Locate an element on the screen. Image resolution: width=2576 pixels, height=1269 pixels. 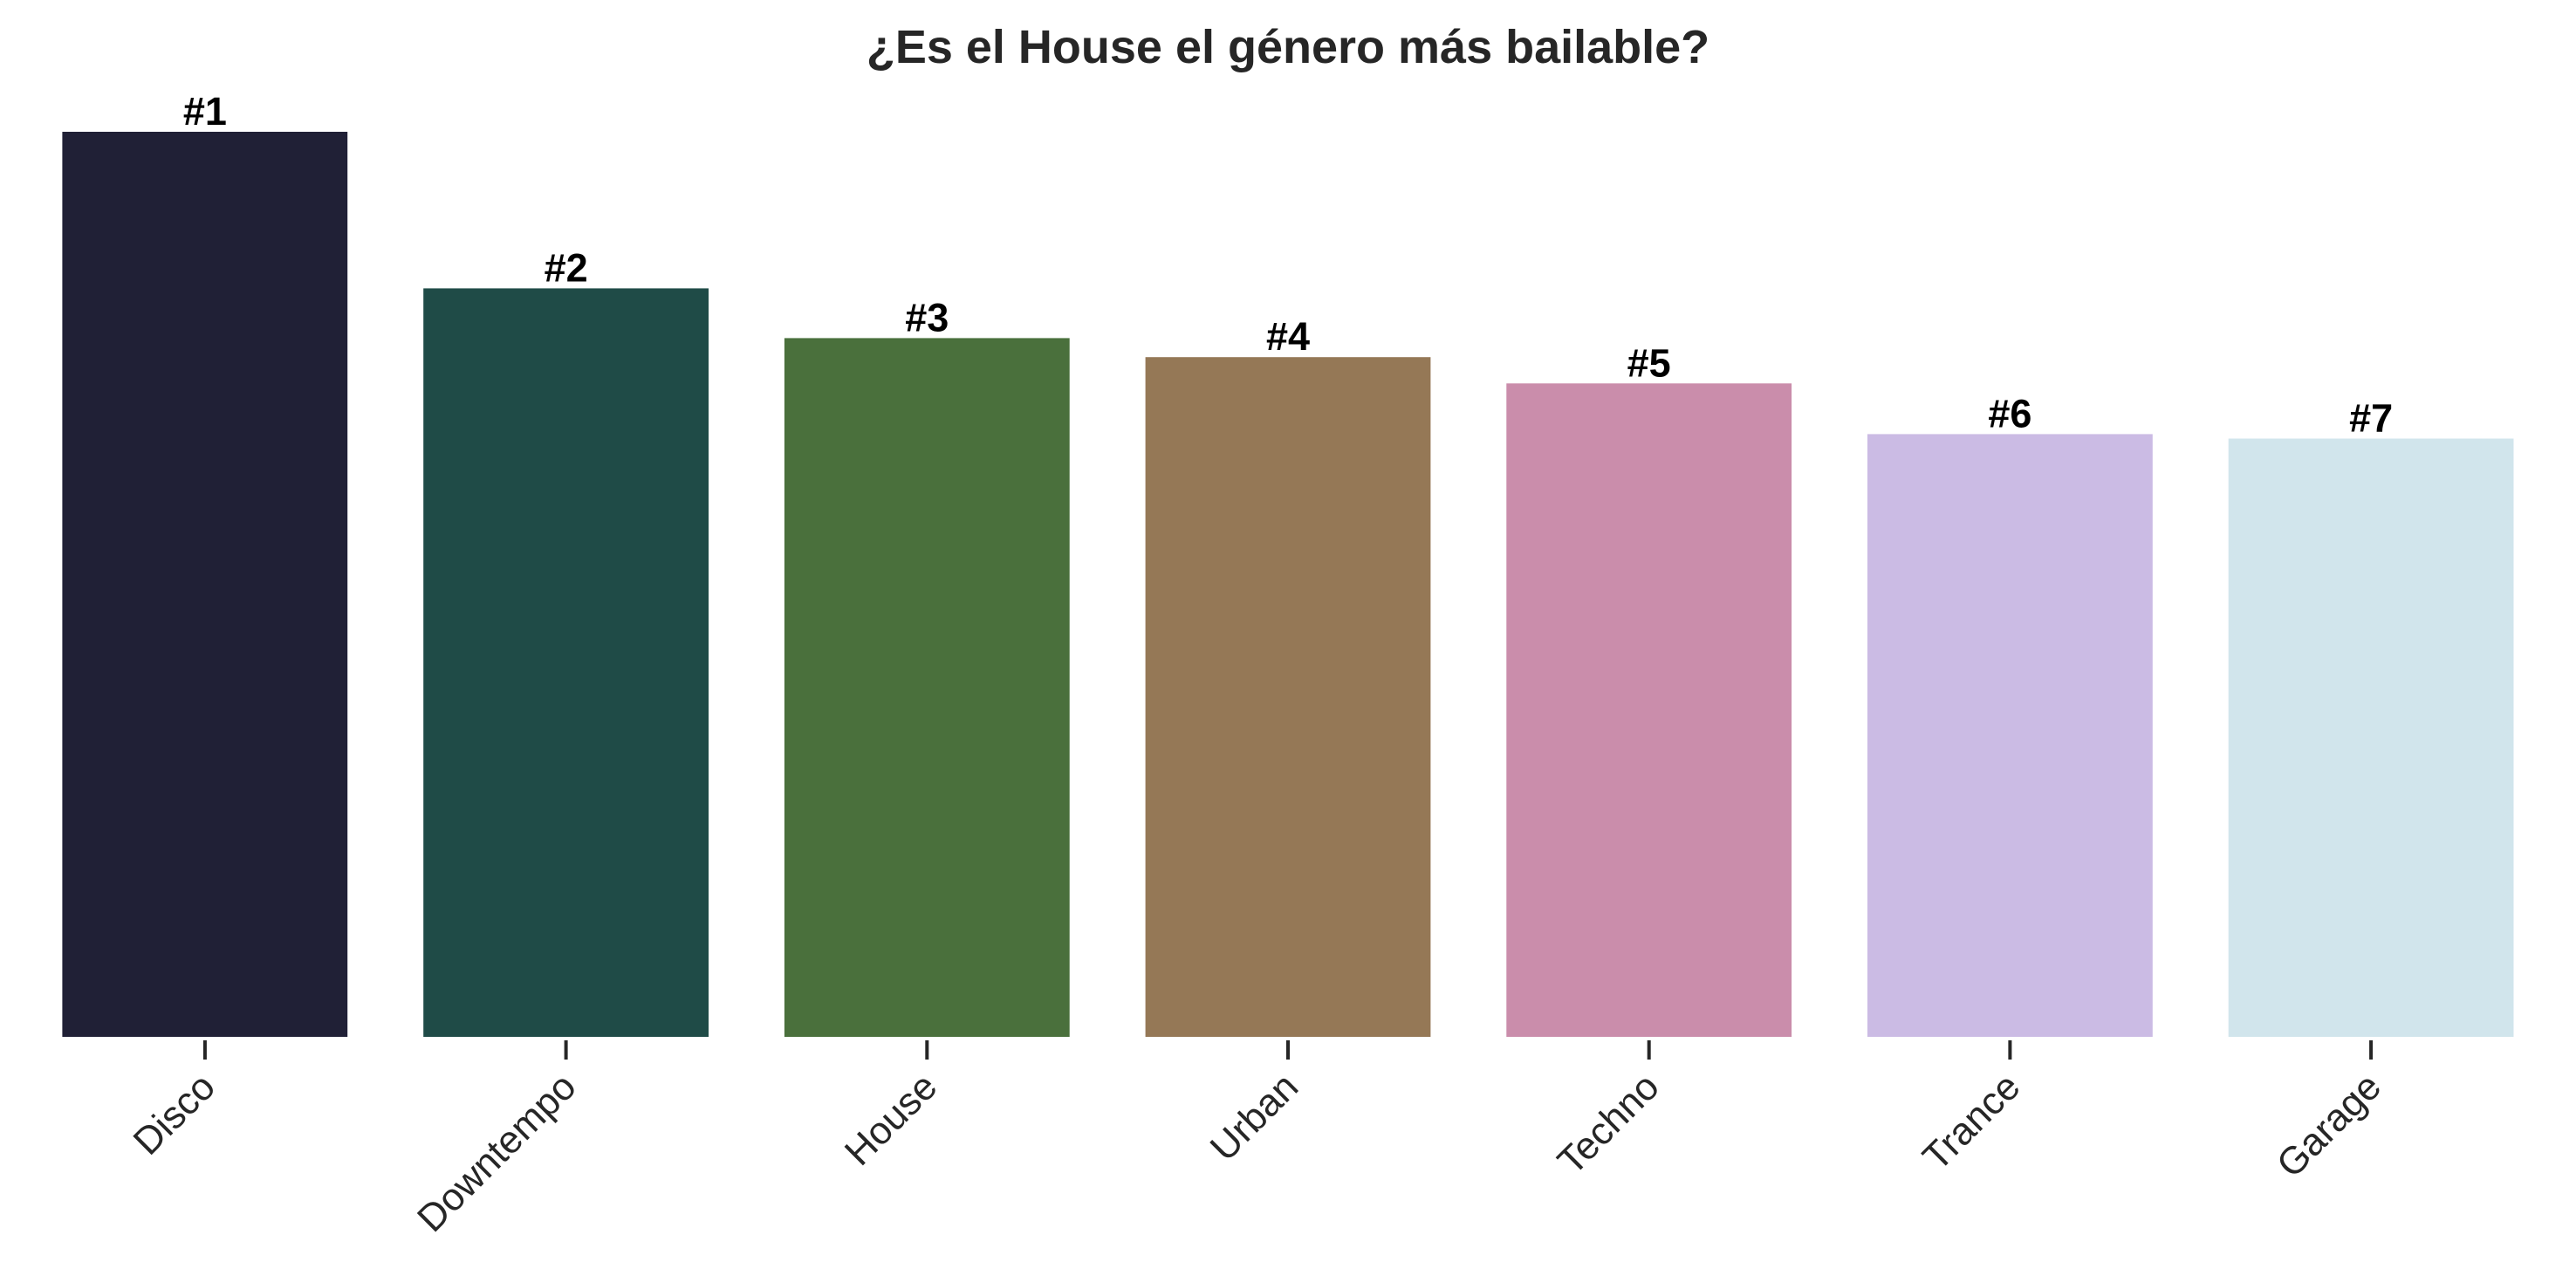
x-tick-label-trance: Trance is located at coordinates (1971, 1121).